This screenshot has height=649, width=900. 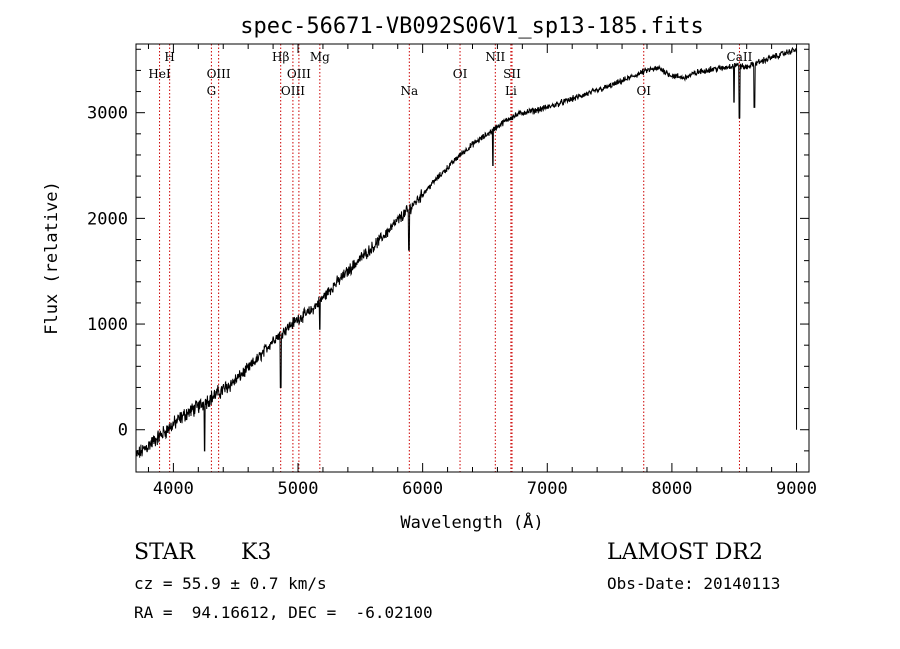 I want to click on y-axis-label: Flux (relative), so click(x=52, y=258).